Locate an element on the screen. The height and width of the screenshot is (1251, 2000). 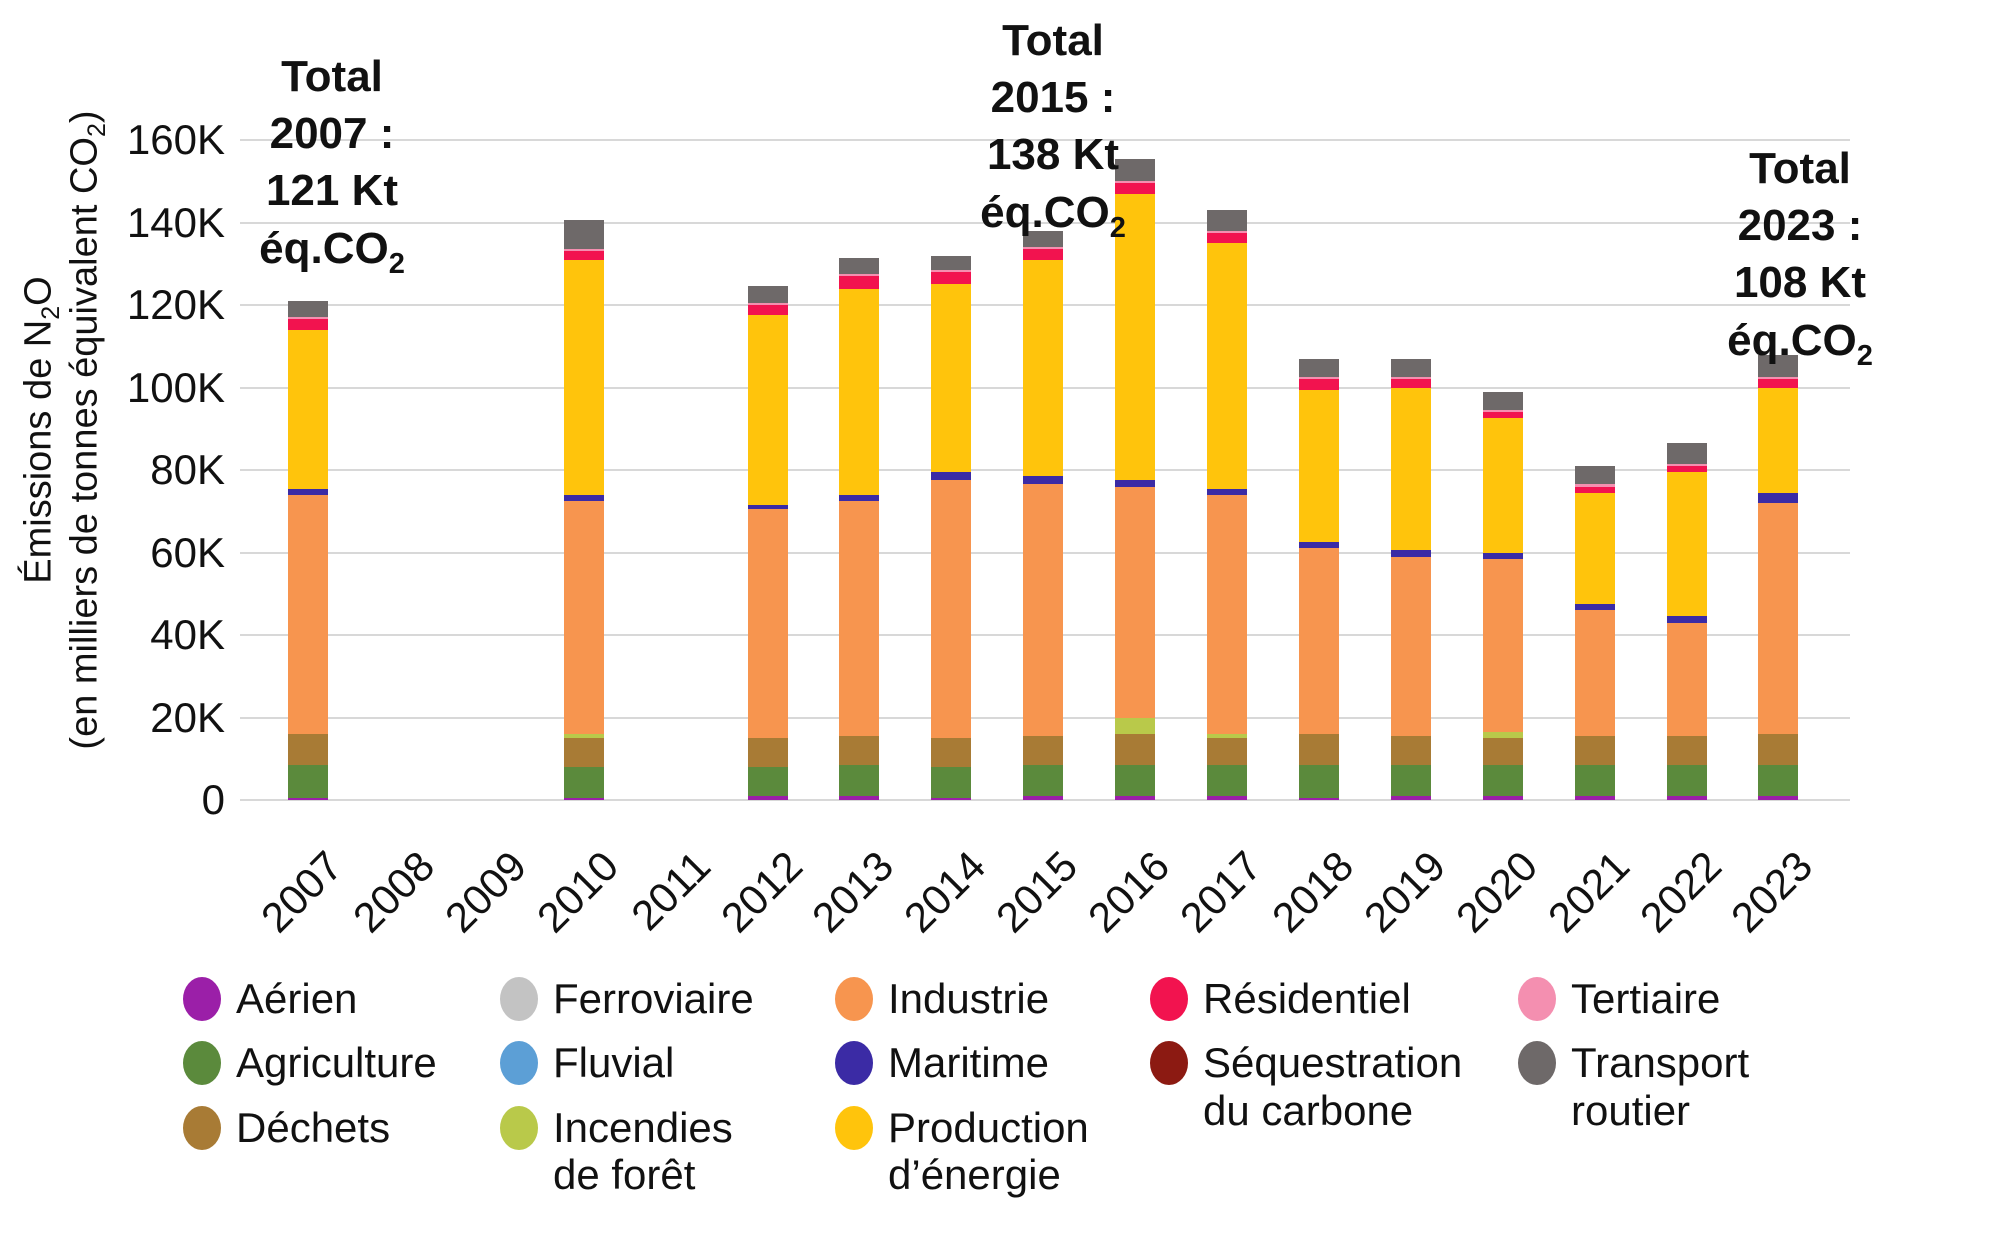
bar-2014 is located at coordinates (951, 527).